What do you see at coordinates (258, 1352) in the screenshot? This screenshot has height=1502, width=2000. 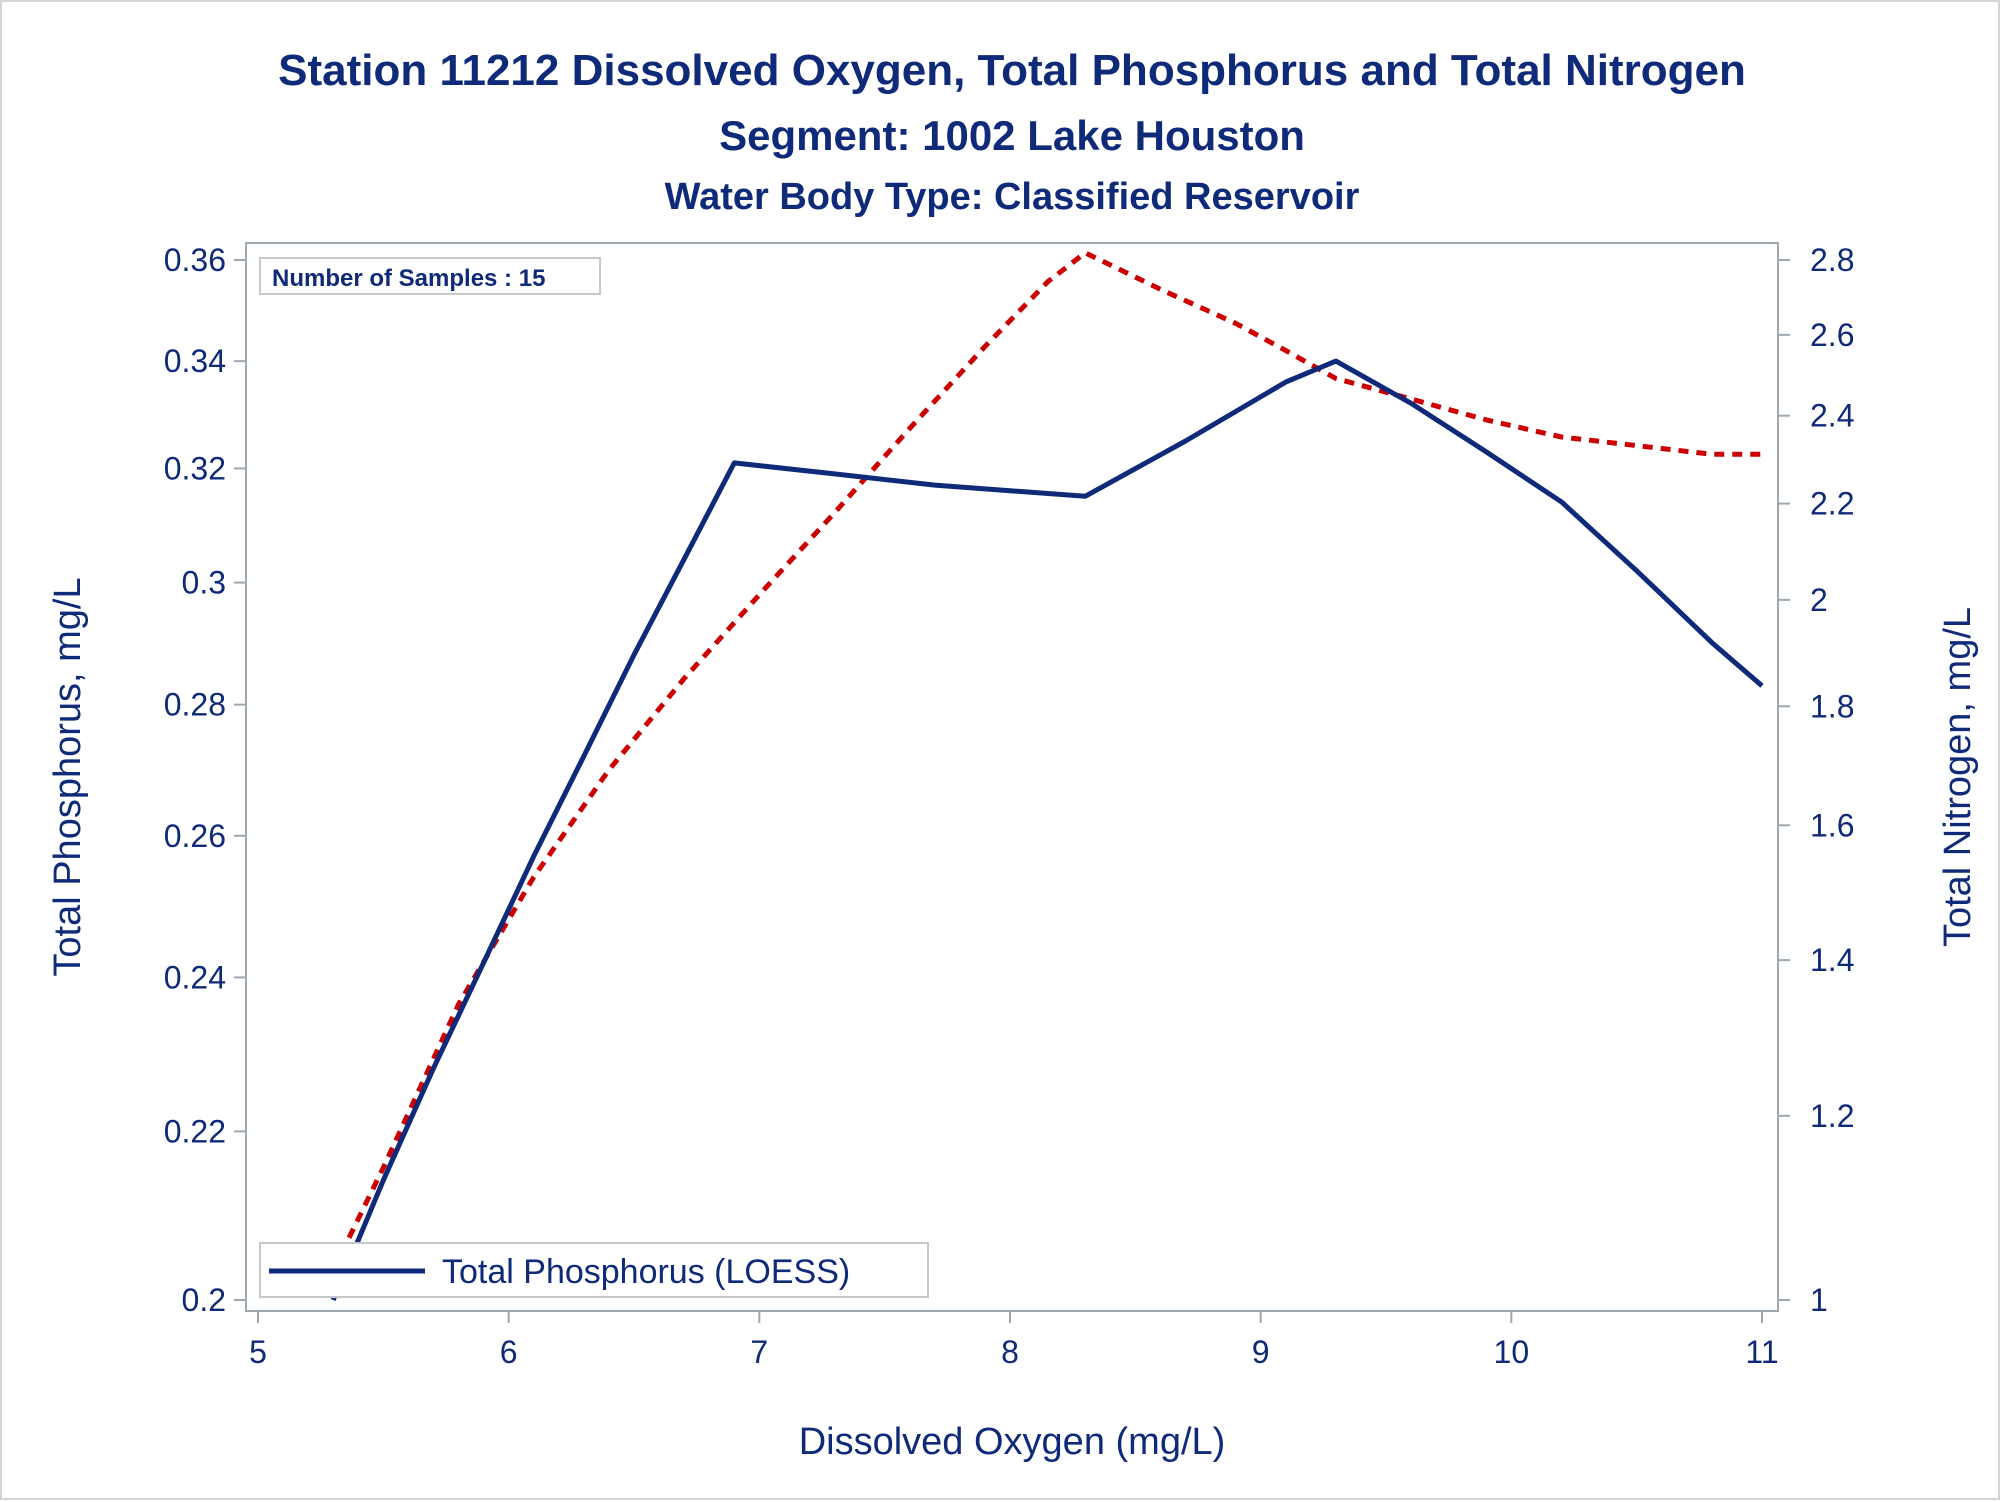 I see `x-tick-label: 5` at bounding box center [258, 1352].